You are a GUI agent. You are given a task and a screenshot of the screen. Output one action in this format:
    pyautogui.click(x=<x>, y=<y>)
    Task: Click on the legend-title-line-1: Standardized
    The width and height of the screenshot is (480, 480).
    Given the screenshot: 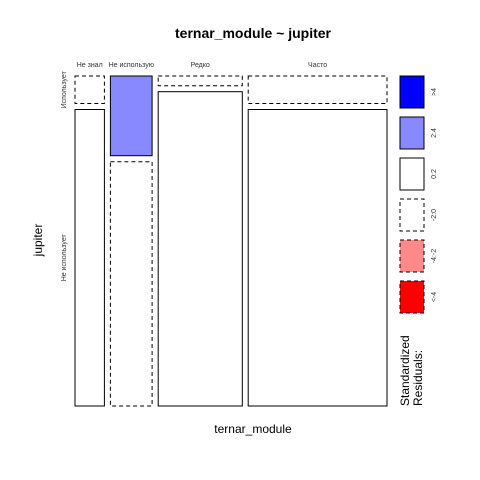 What is the action you would take?
    pyautogui.click(x=405, y=370)
    